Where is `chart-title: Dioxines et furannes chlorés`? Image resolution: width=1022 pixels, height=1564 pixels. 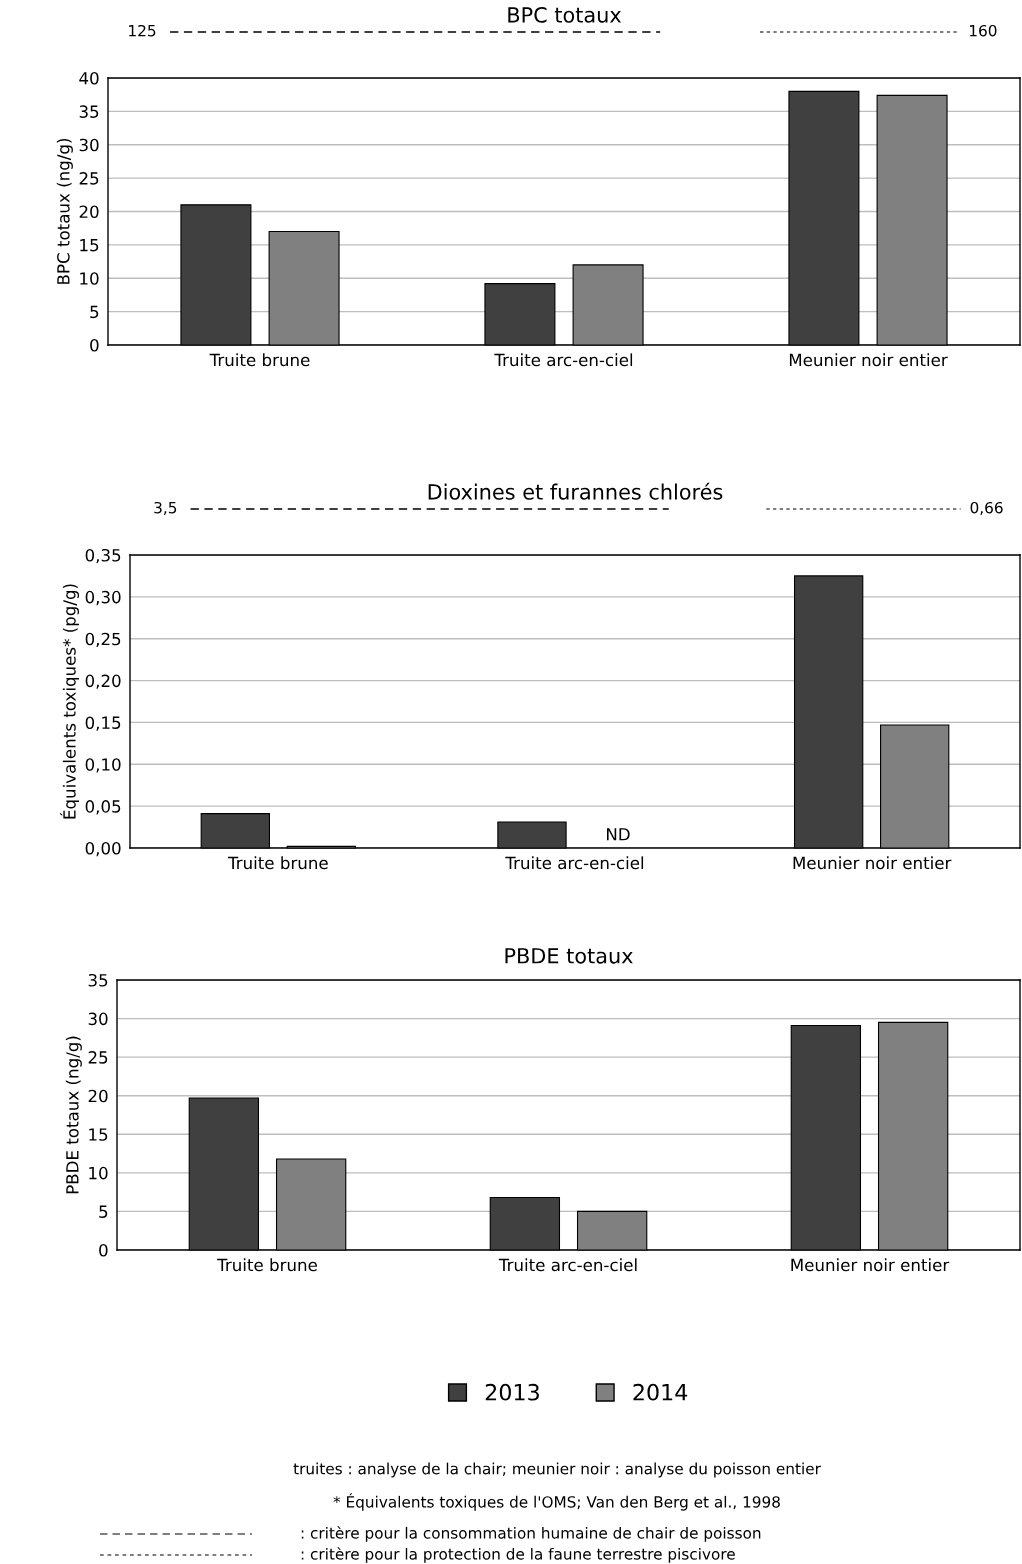 chart-title: Dioxines et furannes chlorés is located at coordinates (575, 491).